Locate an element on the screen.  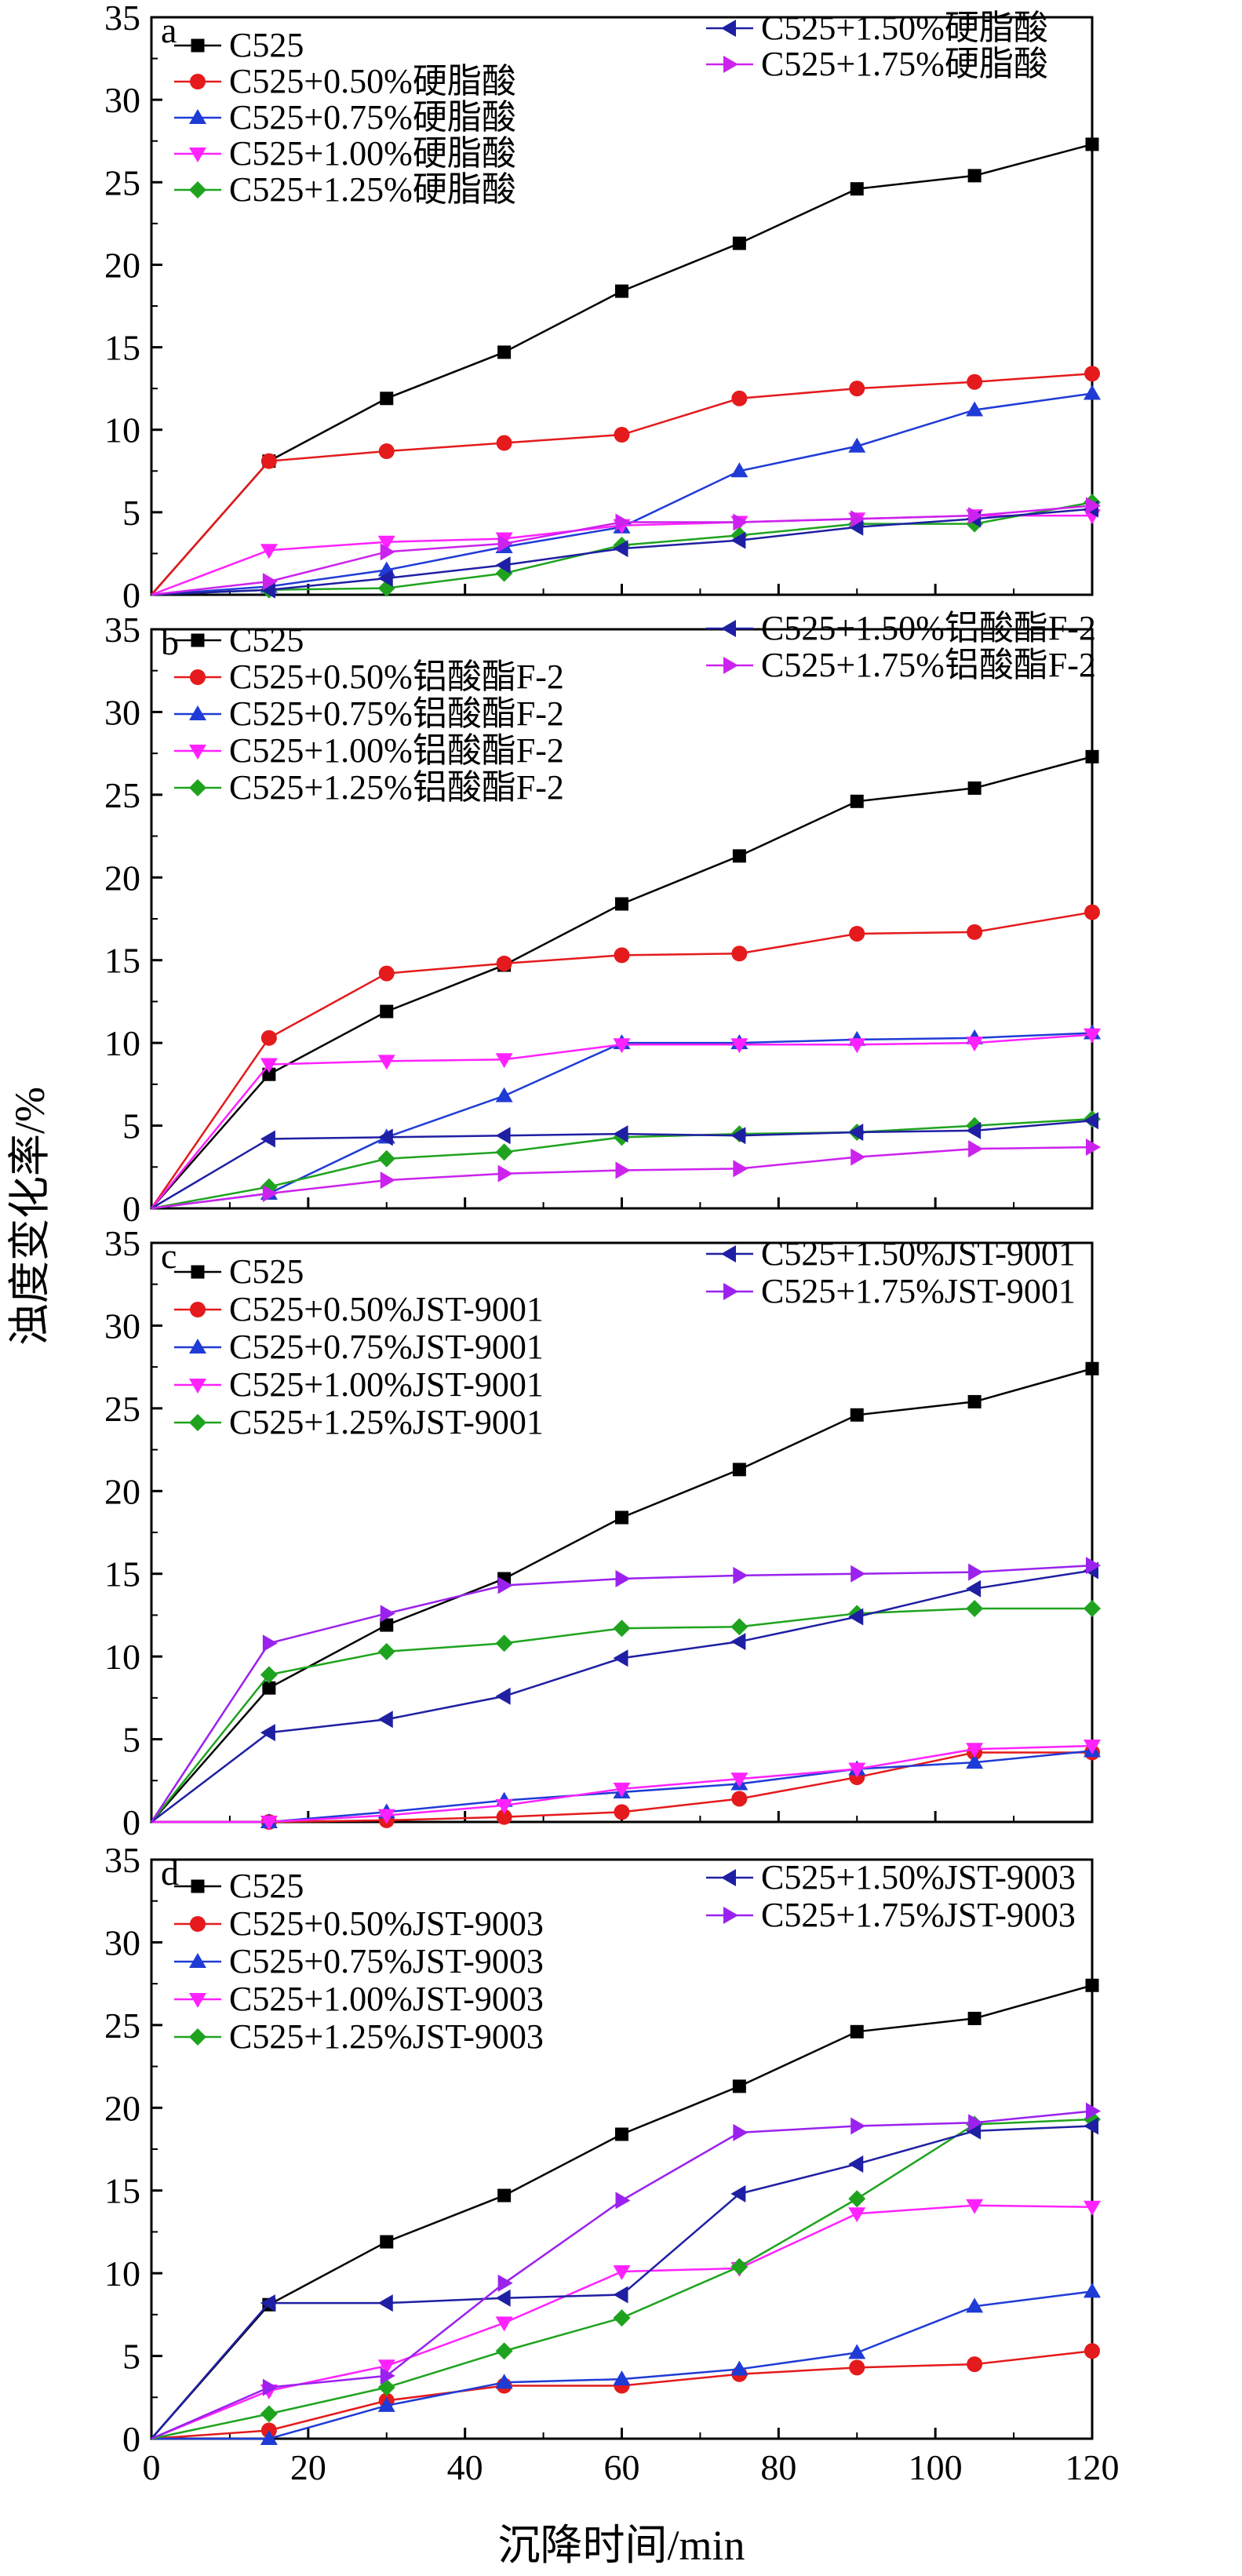
legend-label: C525+1.25%硬脂酸 is located at coordinates (372, 189).